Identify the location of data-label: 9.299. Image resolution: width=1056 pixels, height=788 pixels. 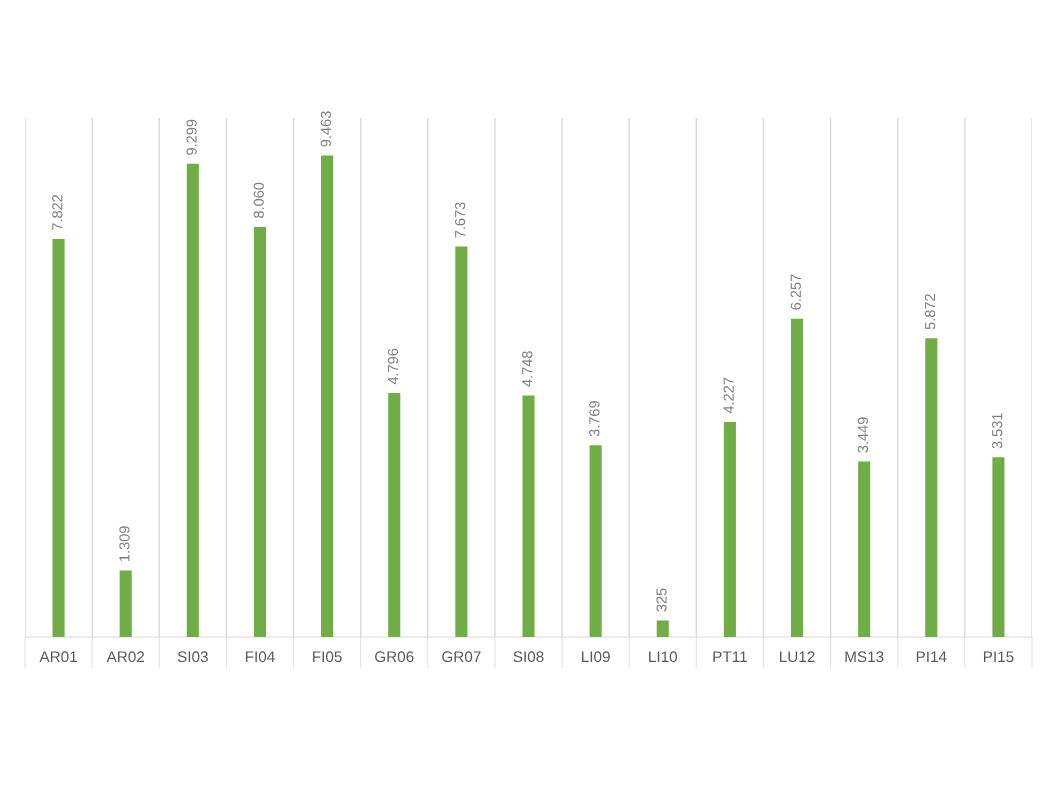
(191, 137).